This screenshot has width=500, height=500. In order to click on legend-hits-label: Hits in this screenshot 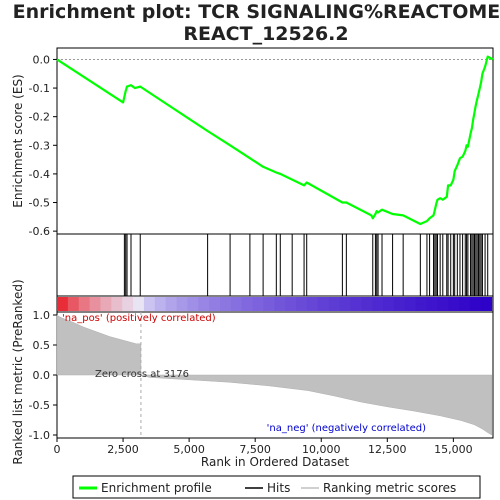, I will do `click(278, 488)`.